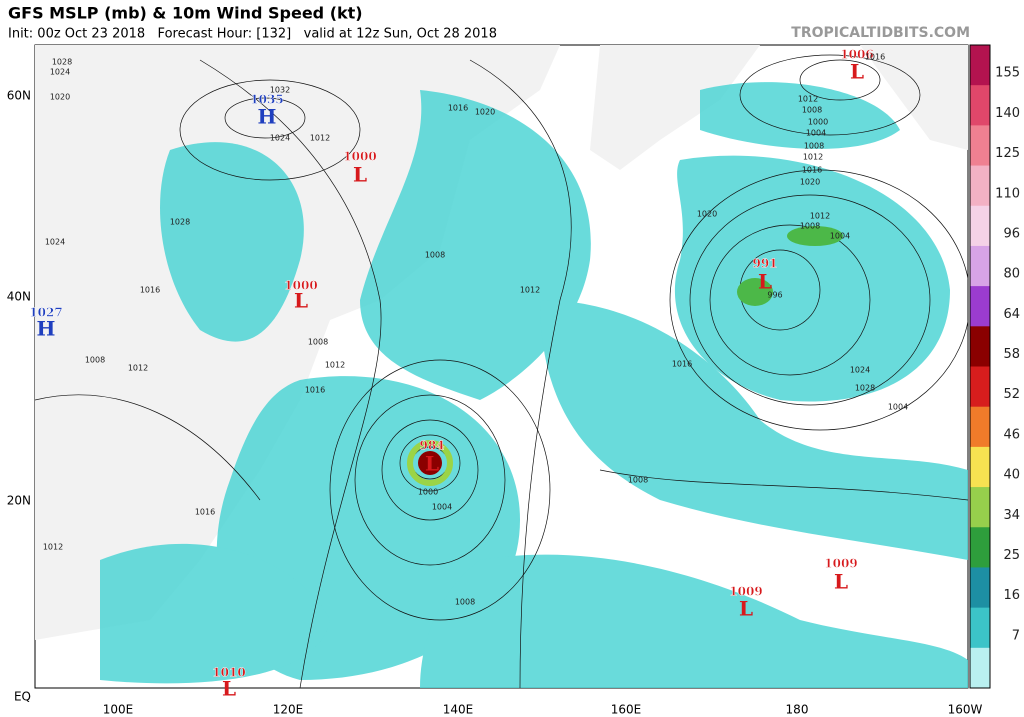 The image size is (1024, 717). Describe the element at coordinates (19, 501) in the screenshot. I see `lat-label: 20N` at that location.